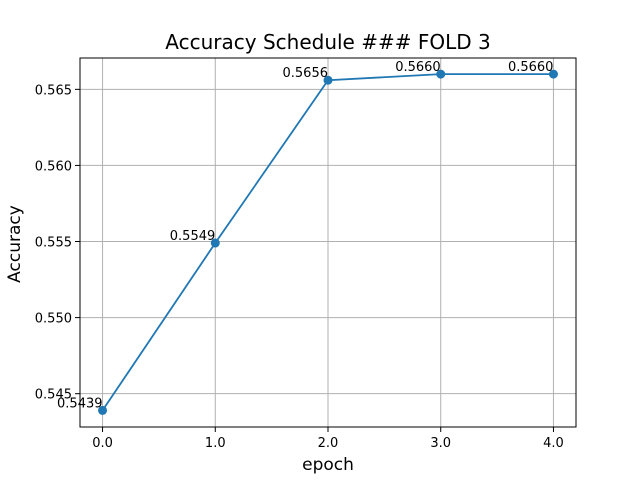 This screenshot has width=640, height=484. Describe the element at coordinates (193, 236) in the screenshot. I see `data-label: 0.5549` at that location.